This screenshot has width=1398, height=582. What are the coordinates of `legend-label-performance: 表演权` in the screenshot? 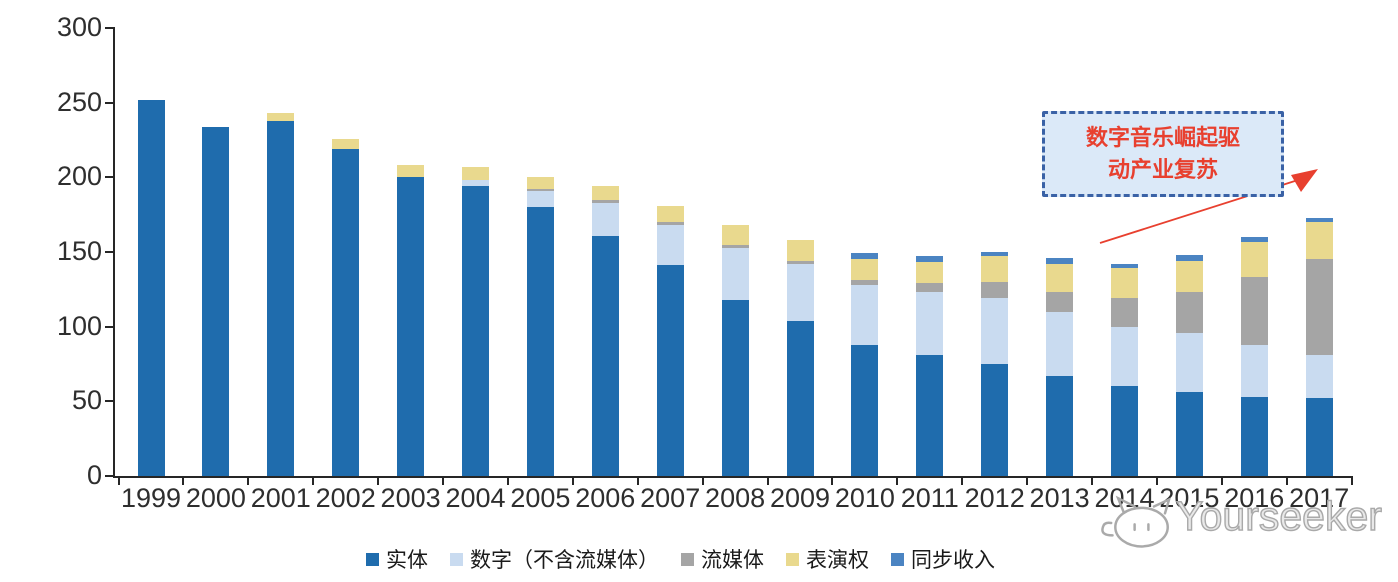 It's located at (837, 560).